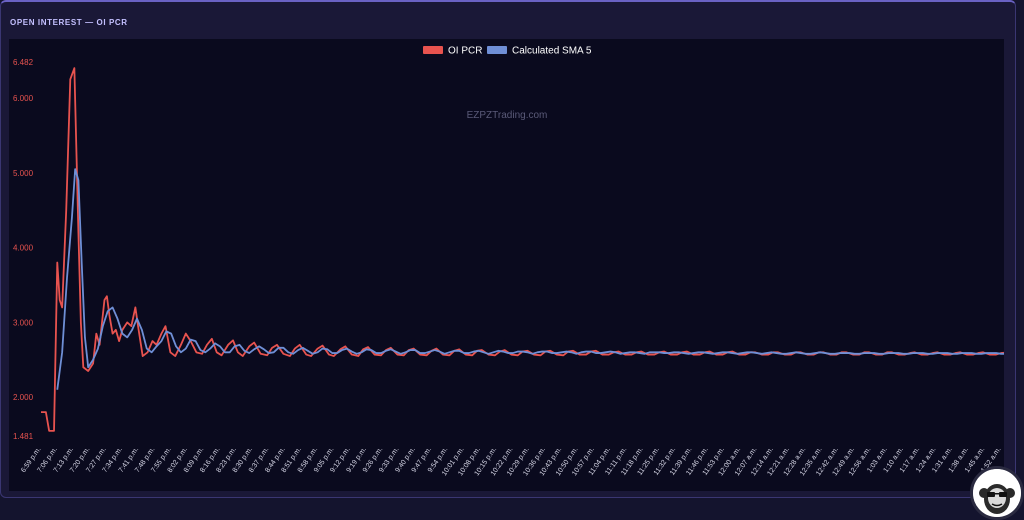 The width and height of the screenshot is (1024, 520). I want to click on monkey-avatar-icon, so click(997, 493).